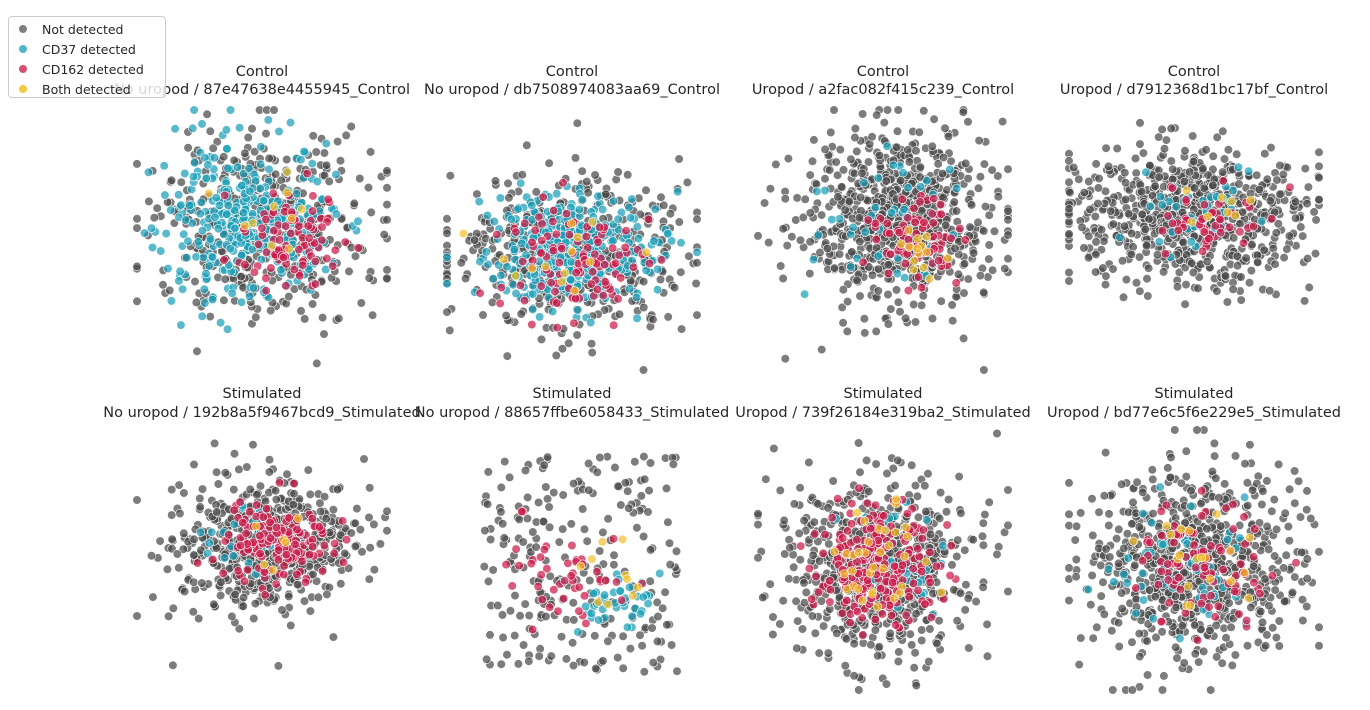 Image resolution: width=1370 pixels, height=710 pixels. I want to click on panel-condition-title: Control, so click(883, 72).